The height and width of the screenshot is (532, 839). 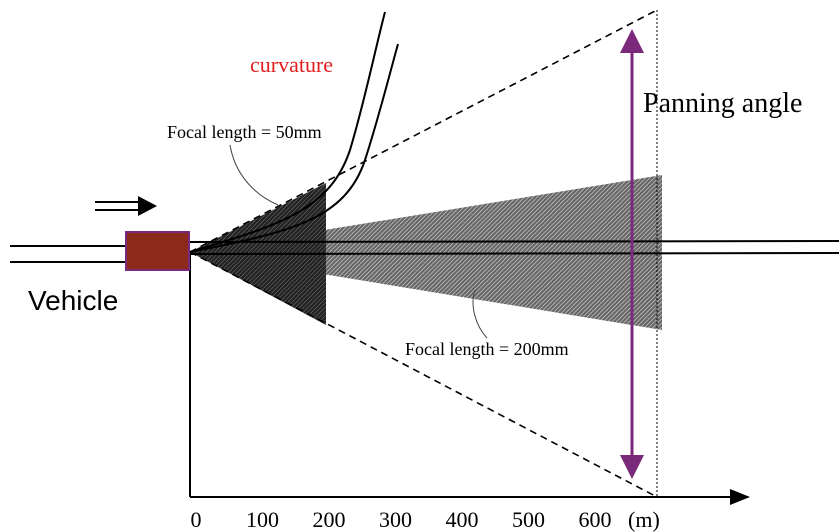 I want to click on axis-label: 500, so click(x=528, y=519).